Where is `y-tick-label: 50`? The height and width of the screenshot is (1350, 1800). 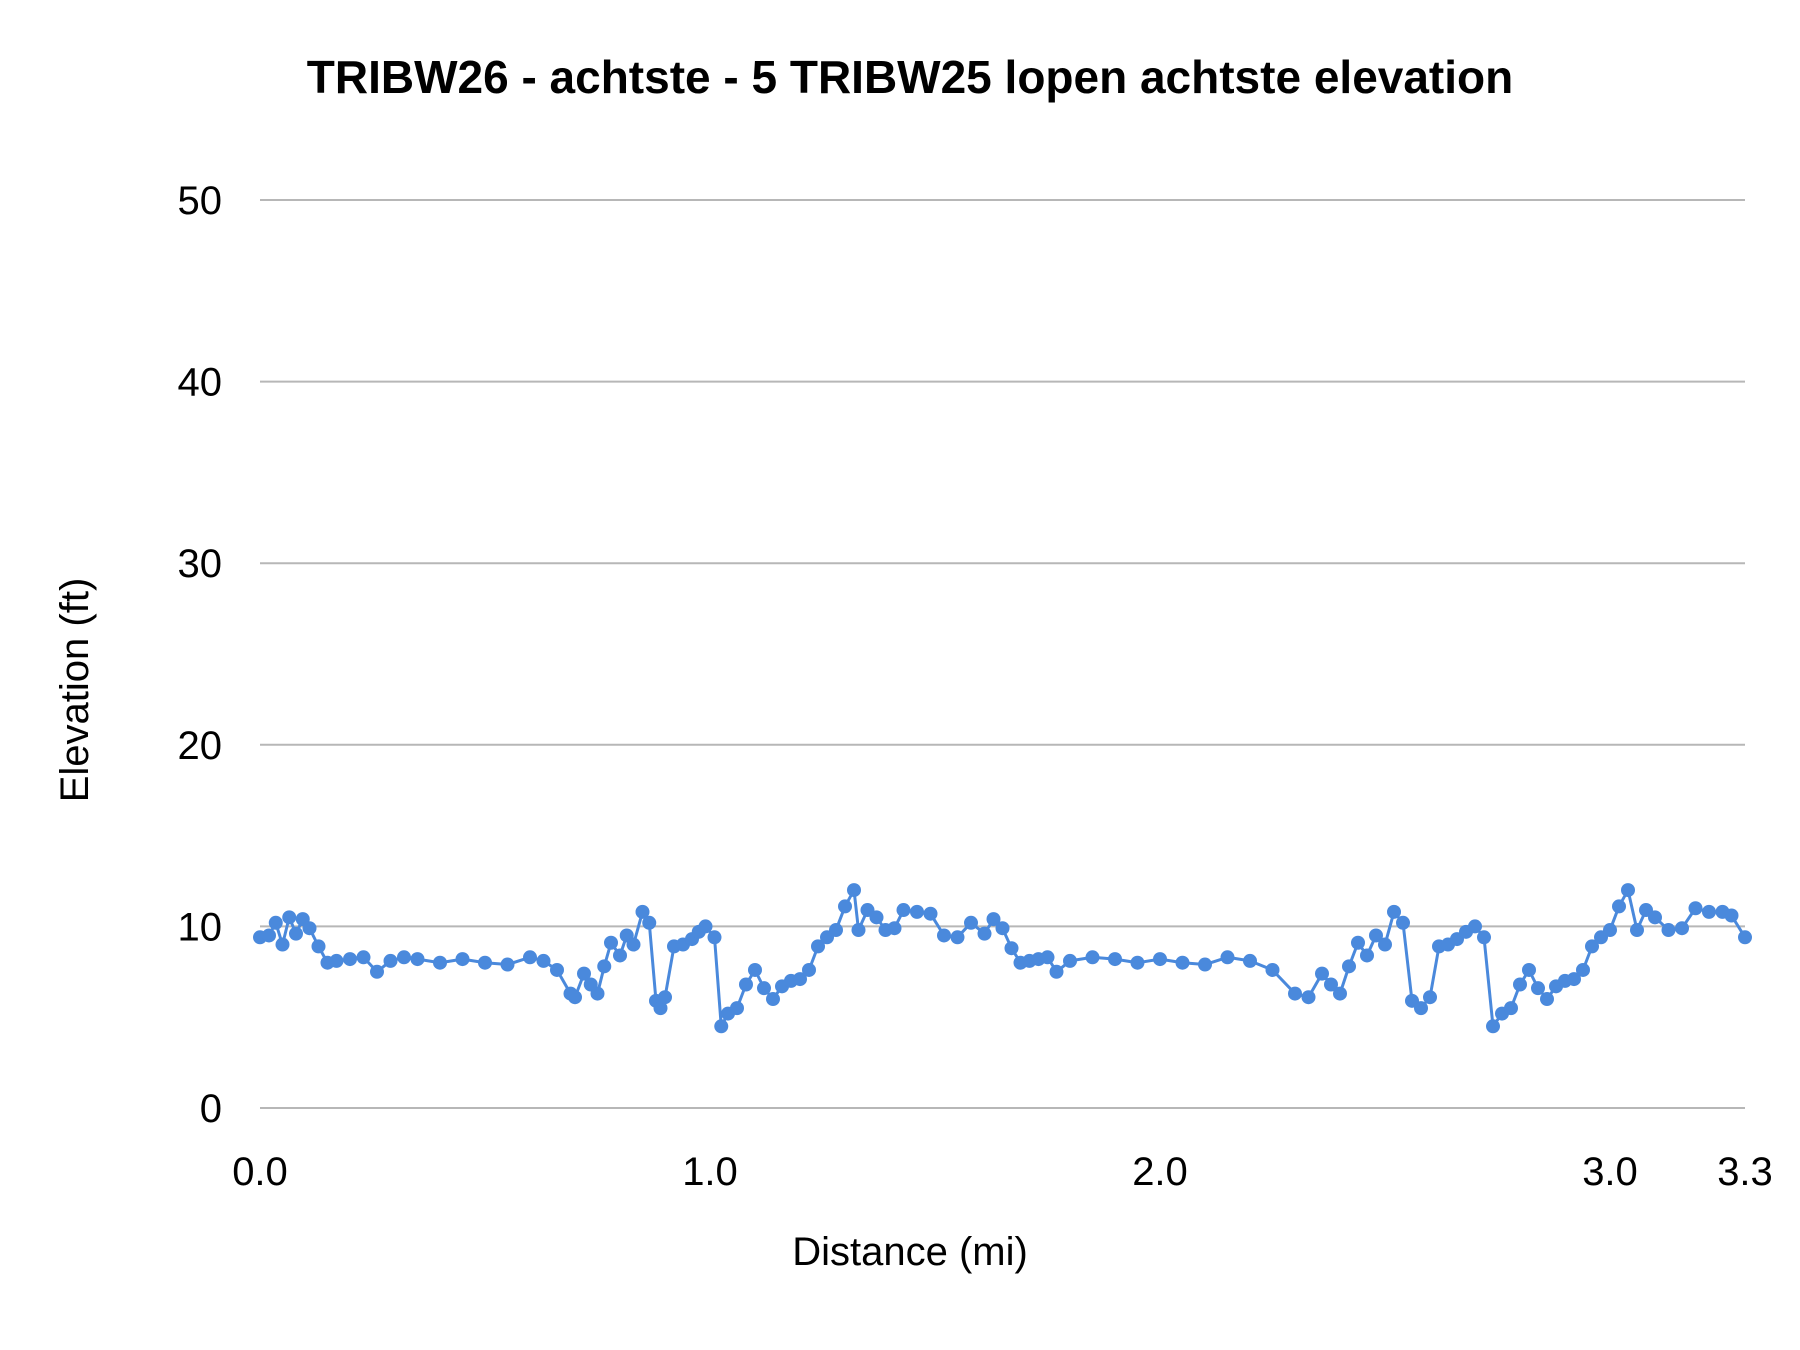 y-tick-label: 50 is located at coordinates (200, 201).